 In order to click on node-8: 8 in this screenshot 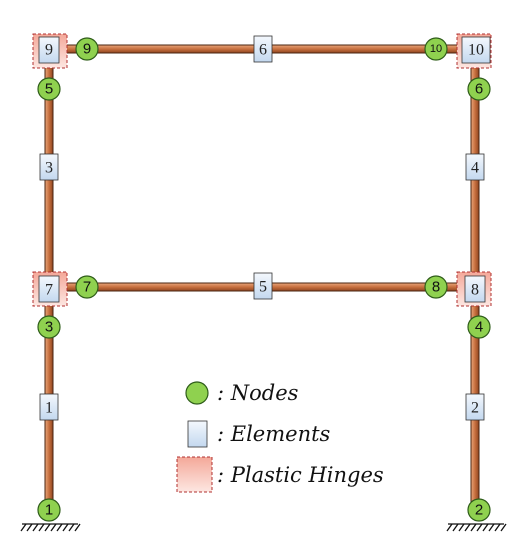, I will do `click(436, 287)`.